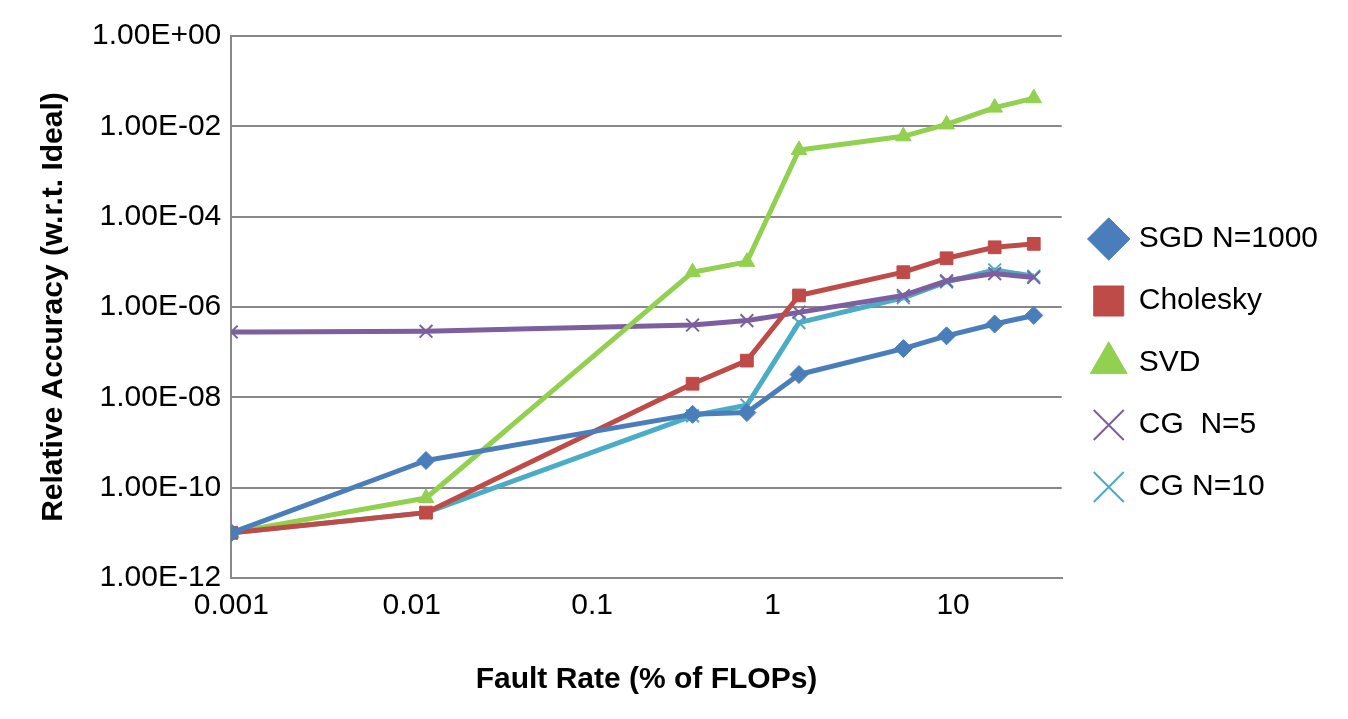  Describe the element at coordinates (156, 34) in the screenshot. I see `y-tick-label: 1.00E+00` at that location.